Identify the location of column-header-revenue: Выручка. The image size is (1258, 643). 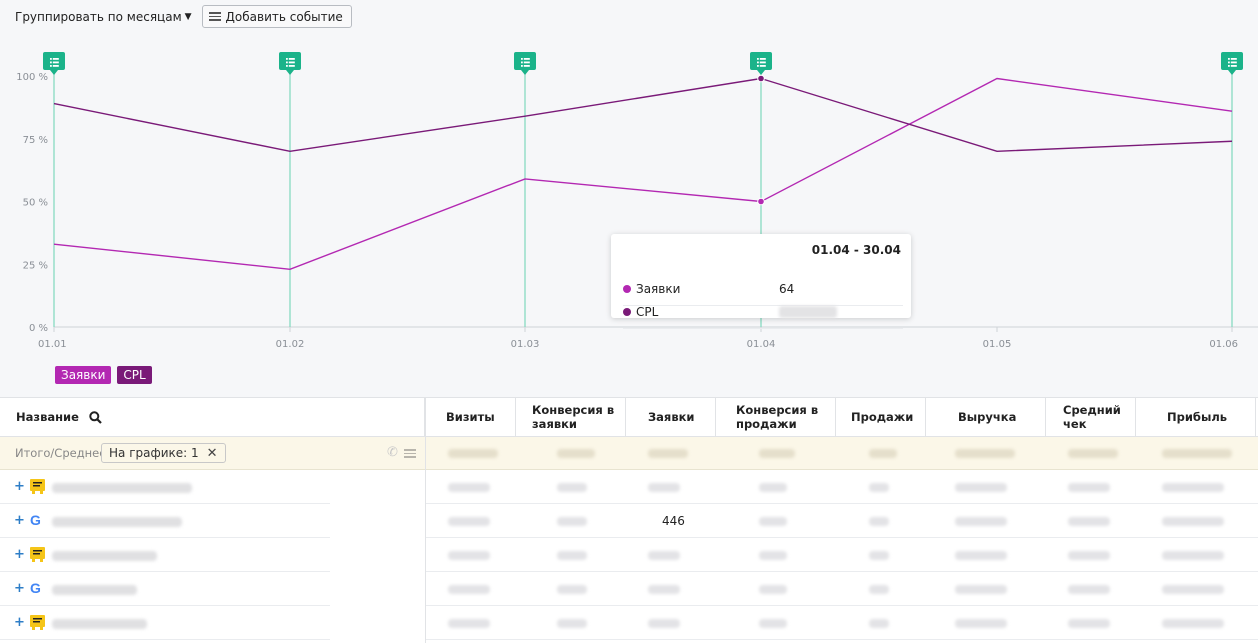
(986, 417).